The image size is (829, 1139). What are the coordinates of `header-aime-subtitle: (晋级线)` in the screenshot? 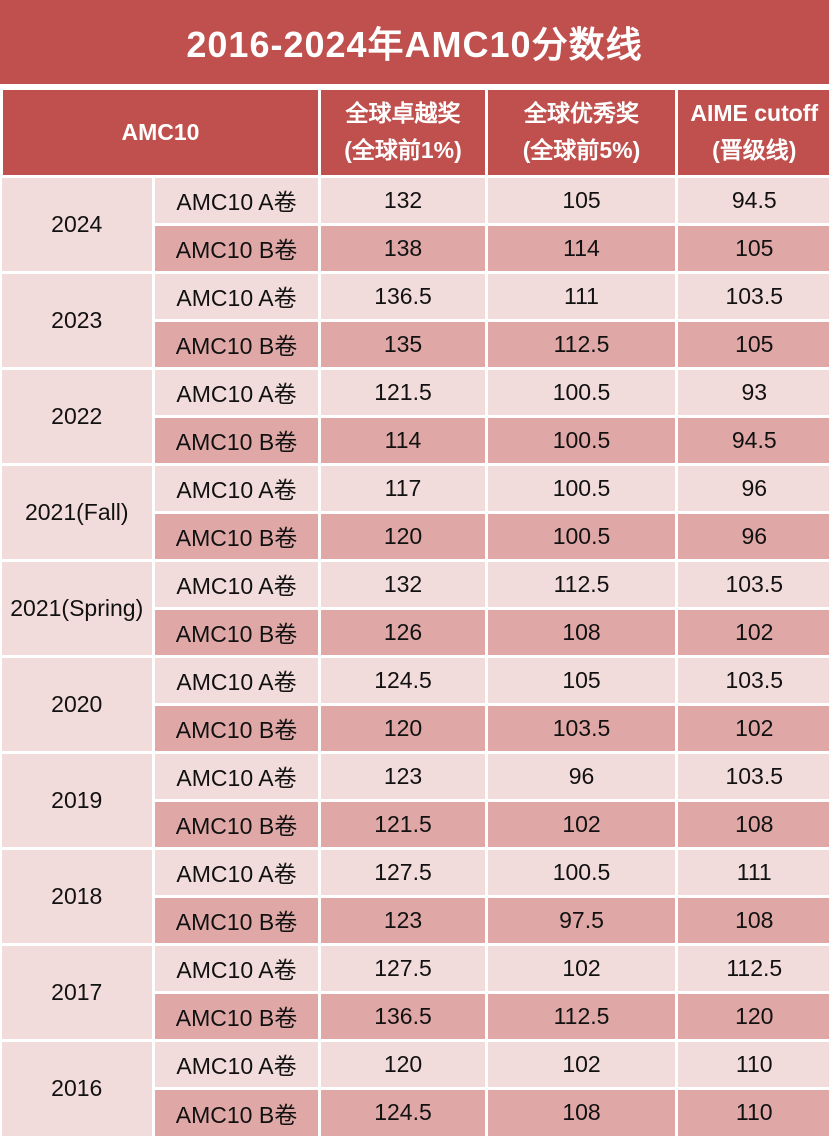 It's located at (754, 150).